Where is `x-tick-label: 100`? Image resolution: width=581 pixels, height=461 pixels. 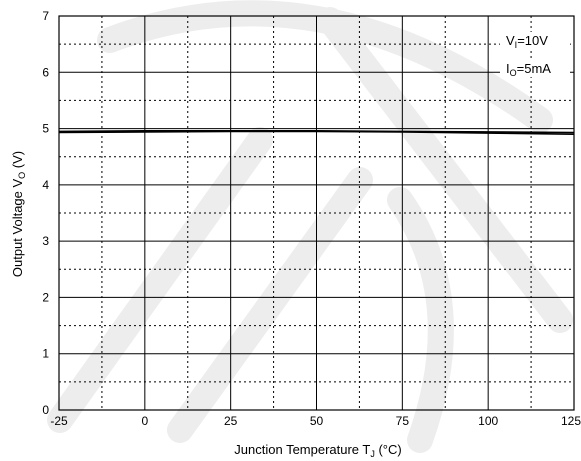 x-tick-label: 100 is located at coordinates (488, 421).